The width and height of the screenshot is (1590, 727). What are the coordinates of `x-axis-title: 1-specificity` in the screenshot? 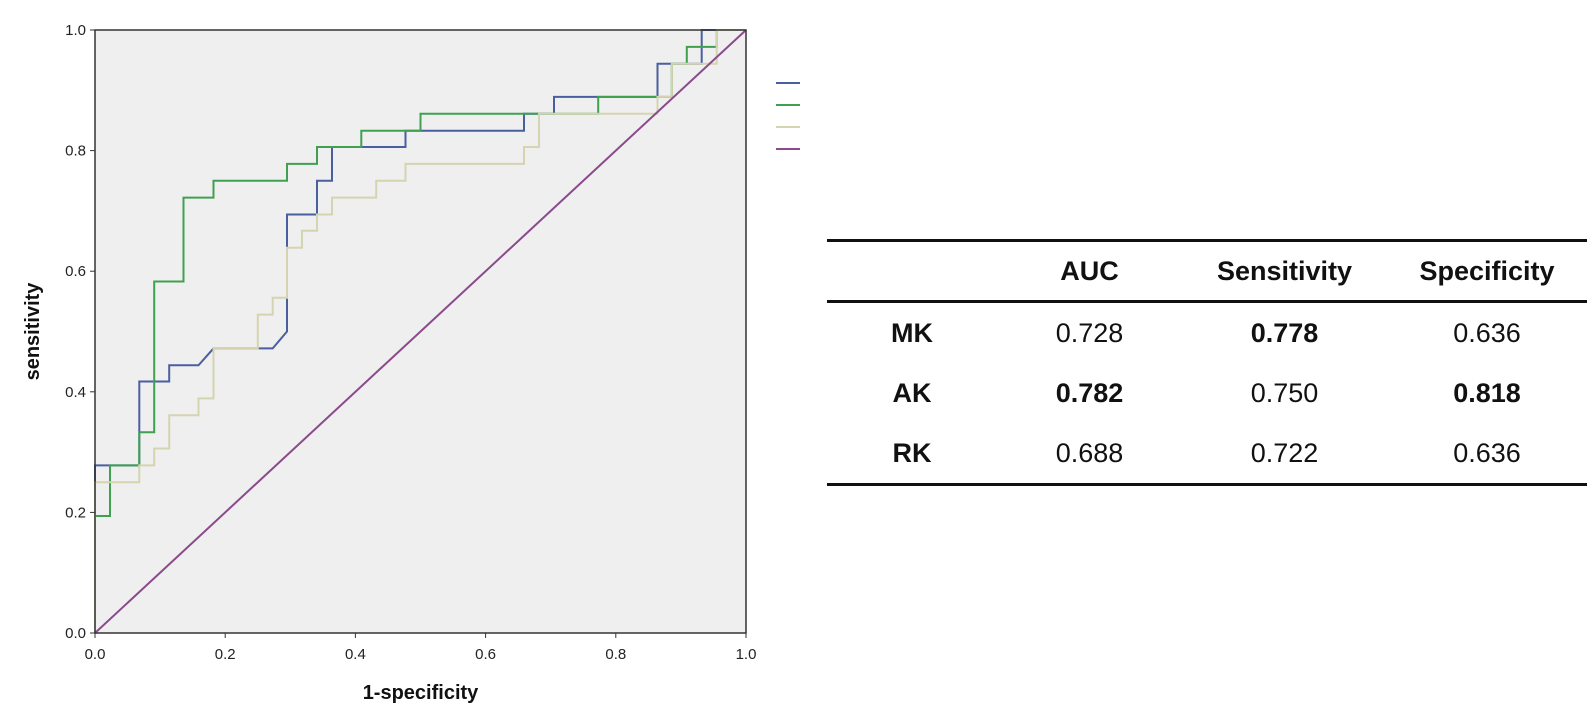 It's located at (421, 693).